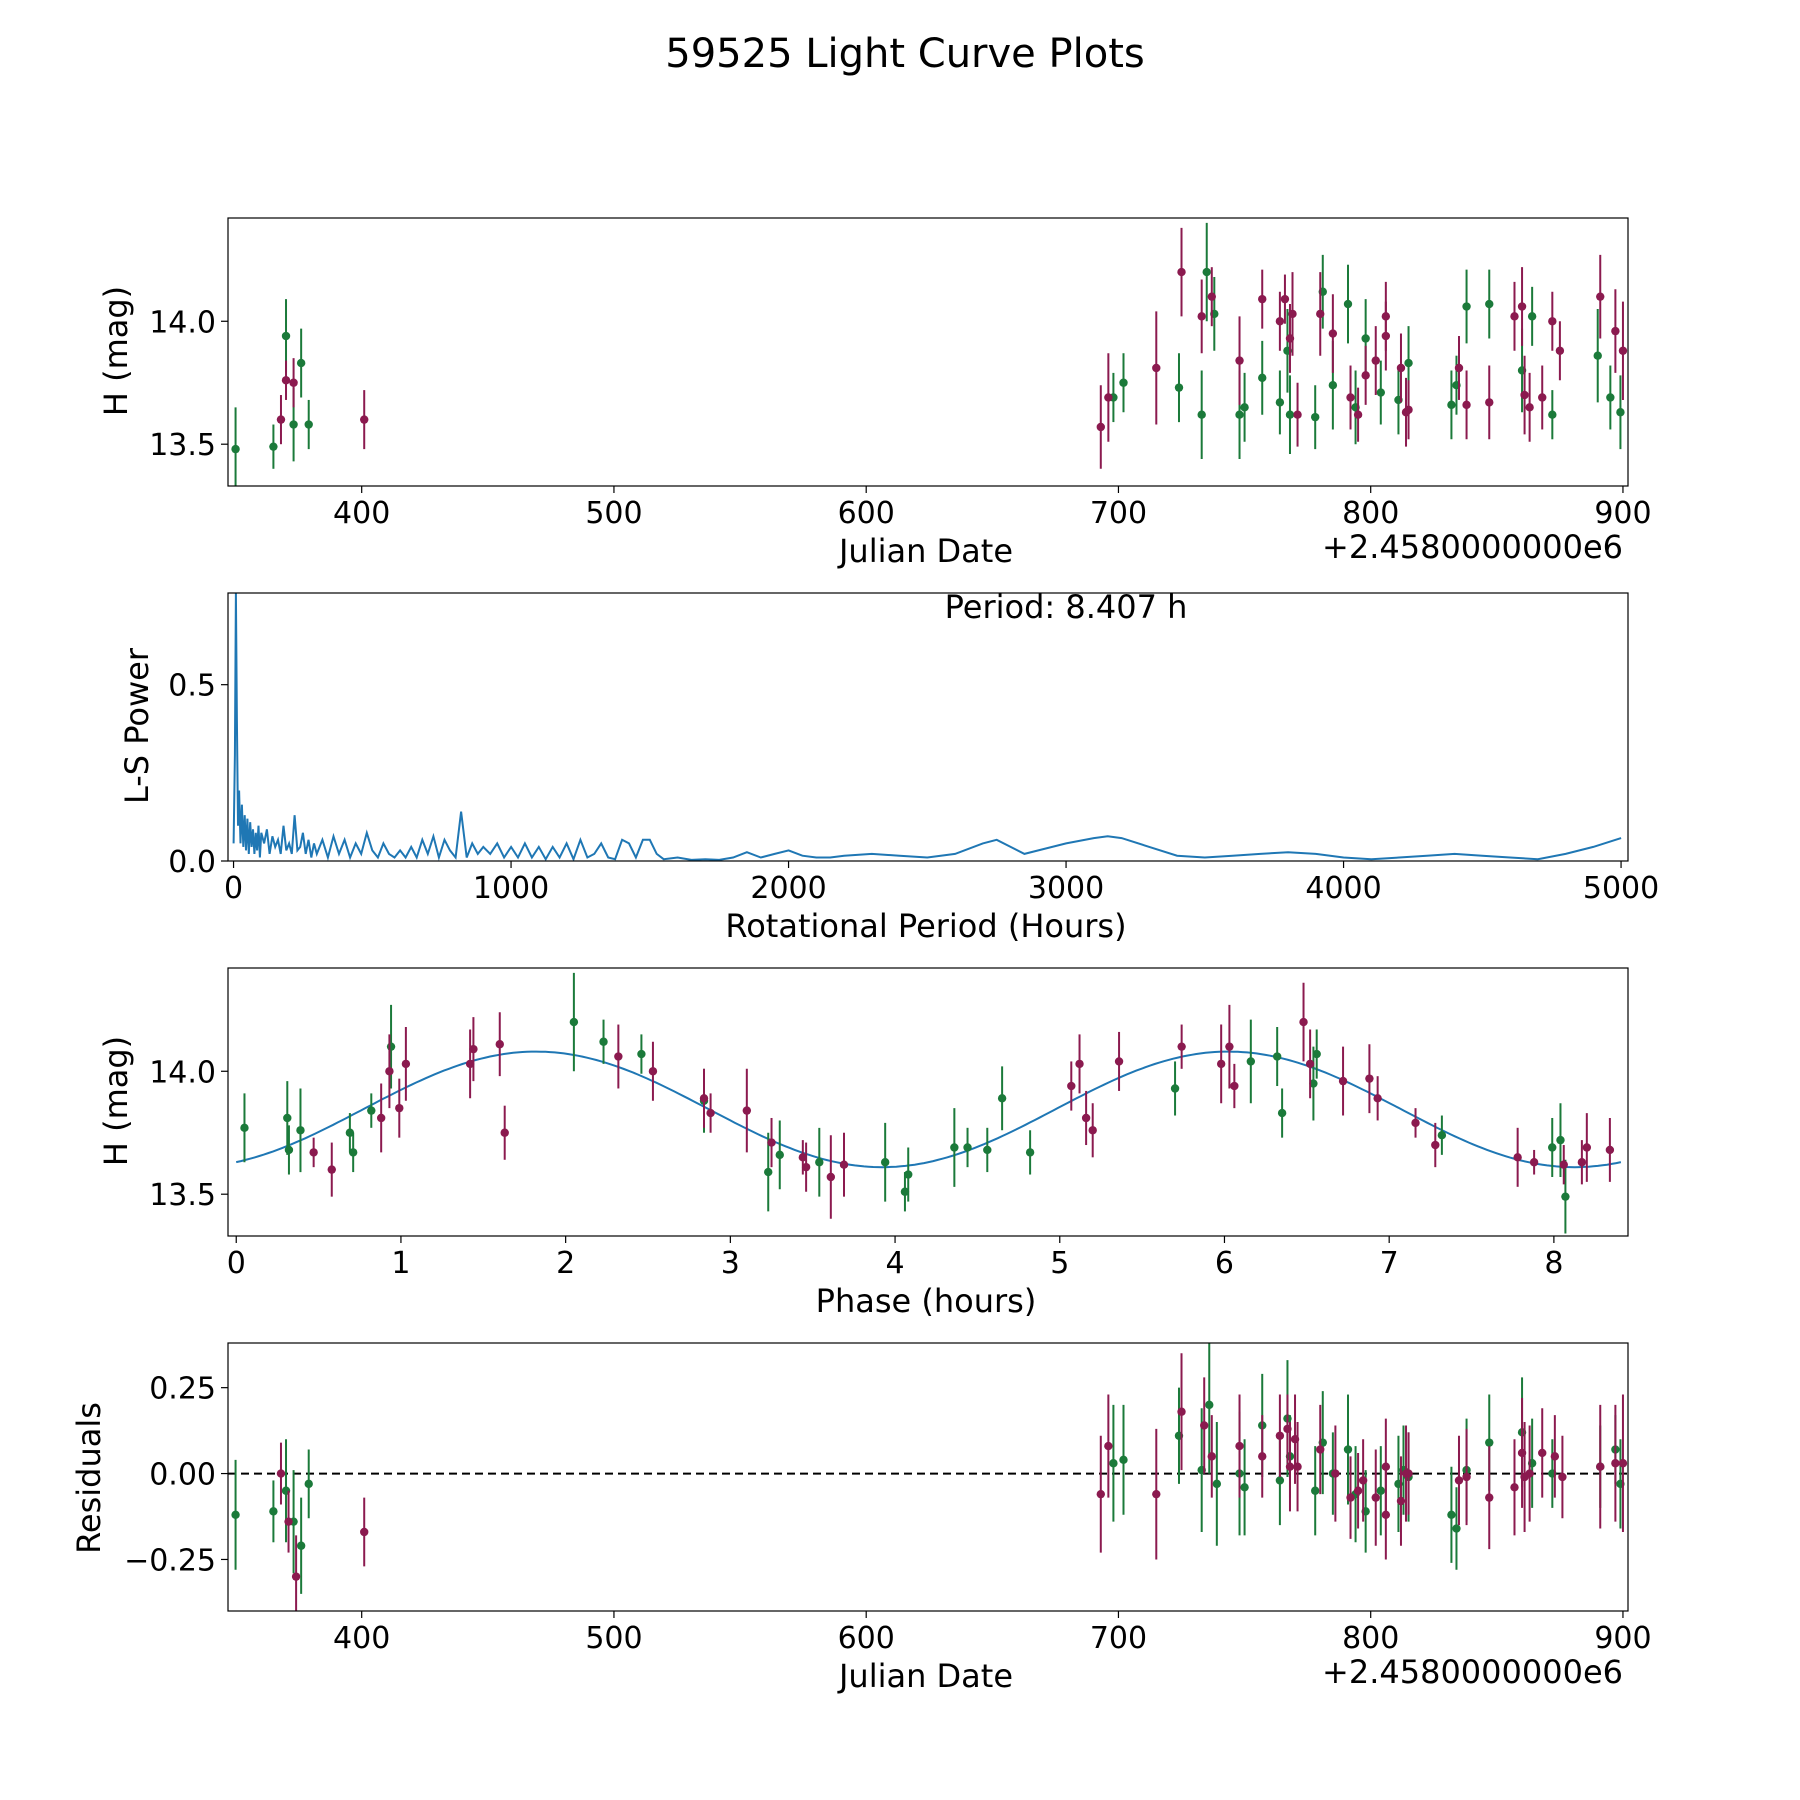 The height and width of the screenshot is (1800, 1800). What do you see at coordinates (400, 1263) in the screenshot?
I see `x-tick-label: 1` at bounding box center [400, 1263].